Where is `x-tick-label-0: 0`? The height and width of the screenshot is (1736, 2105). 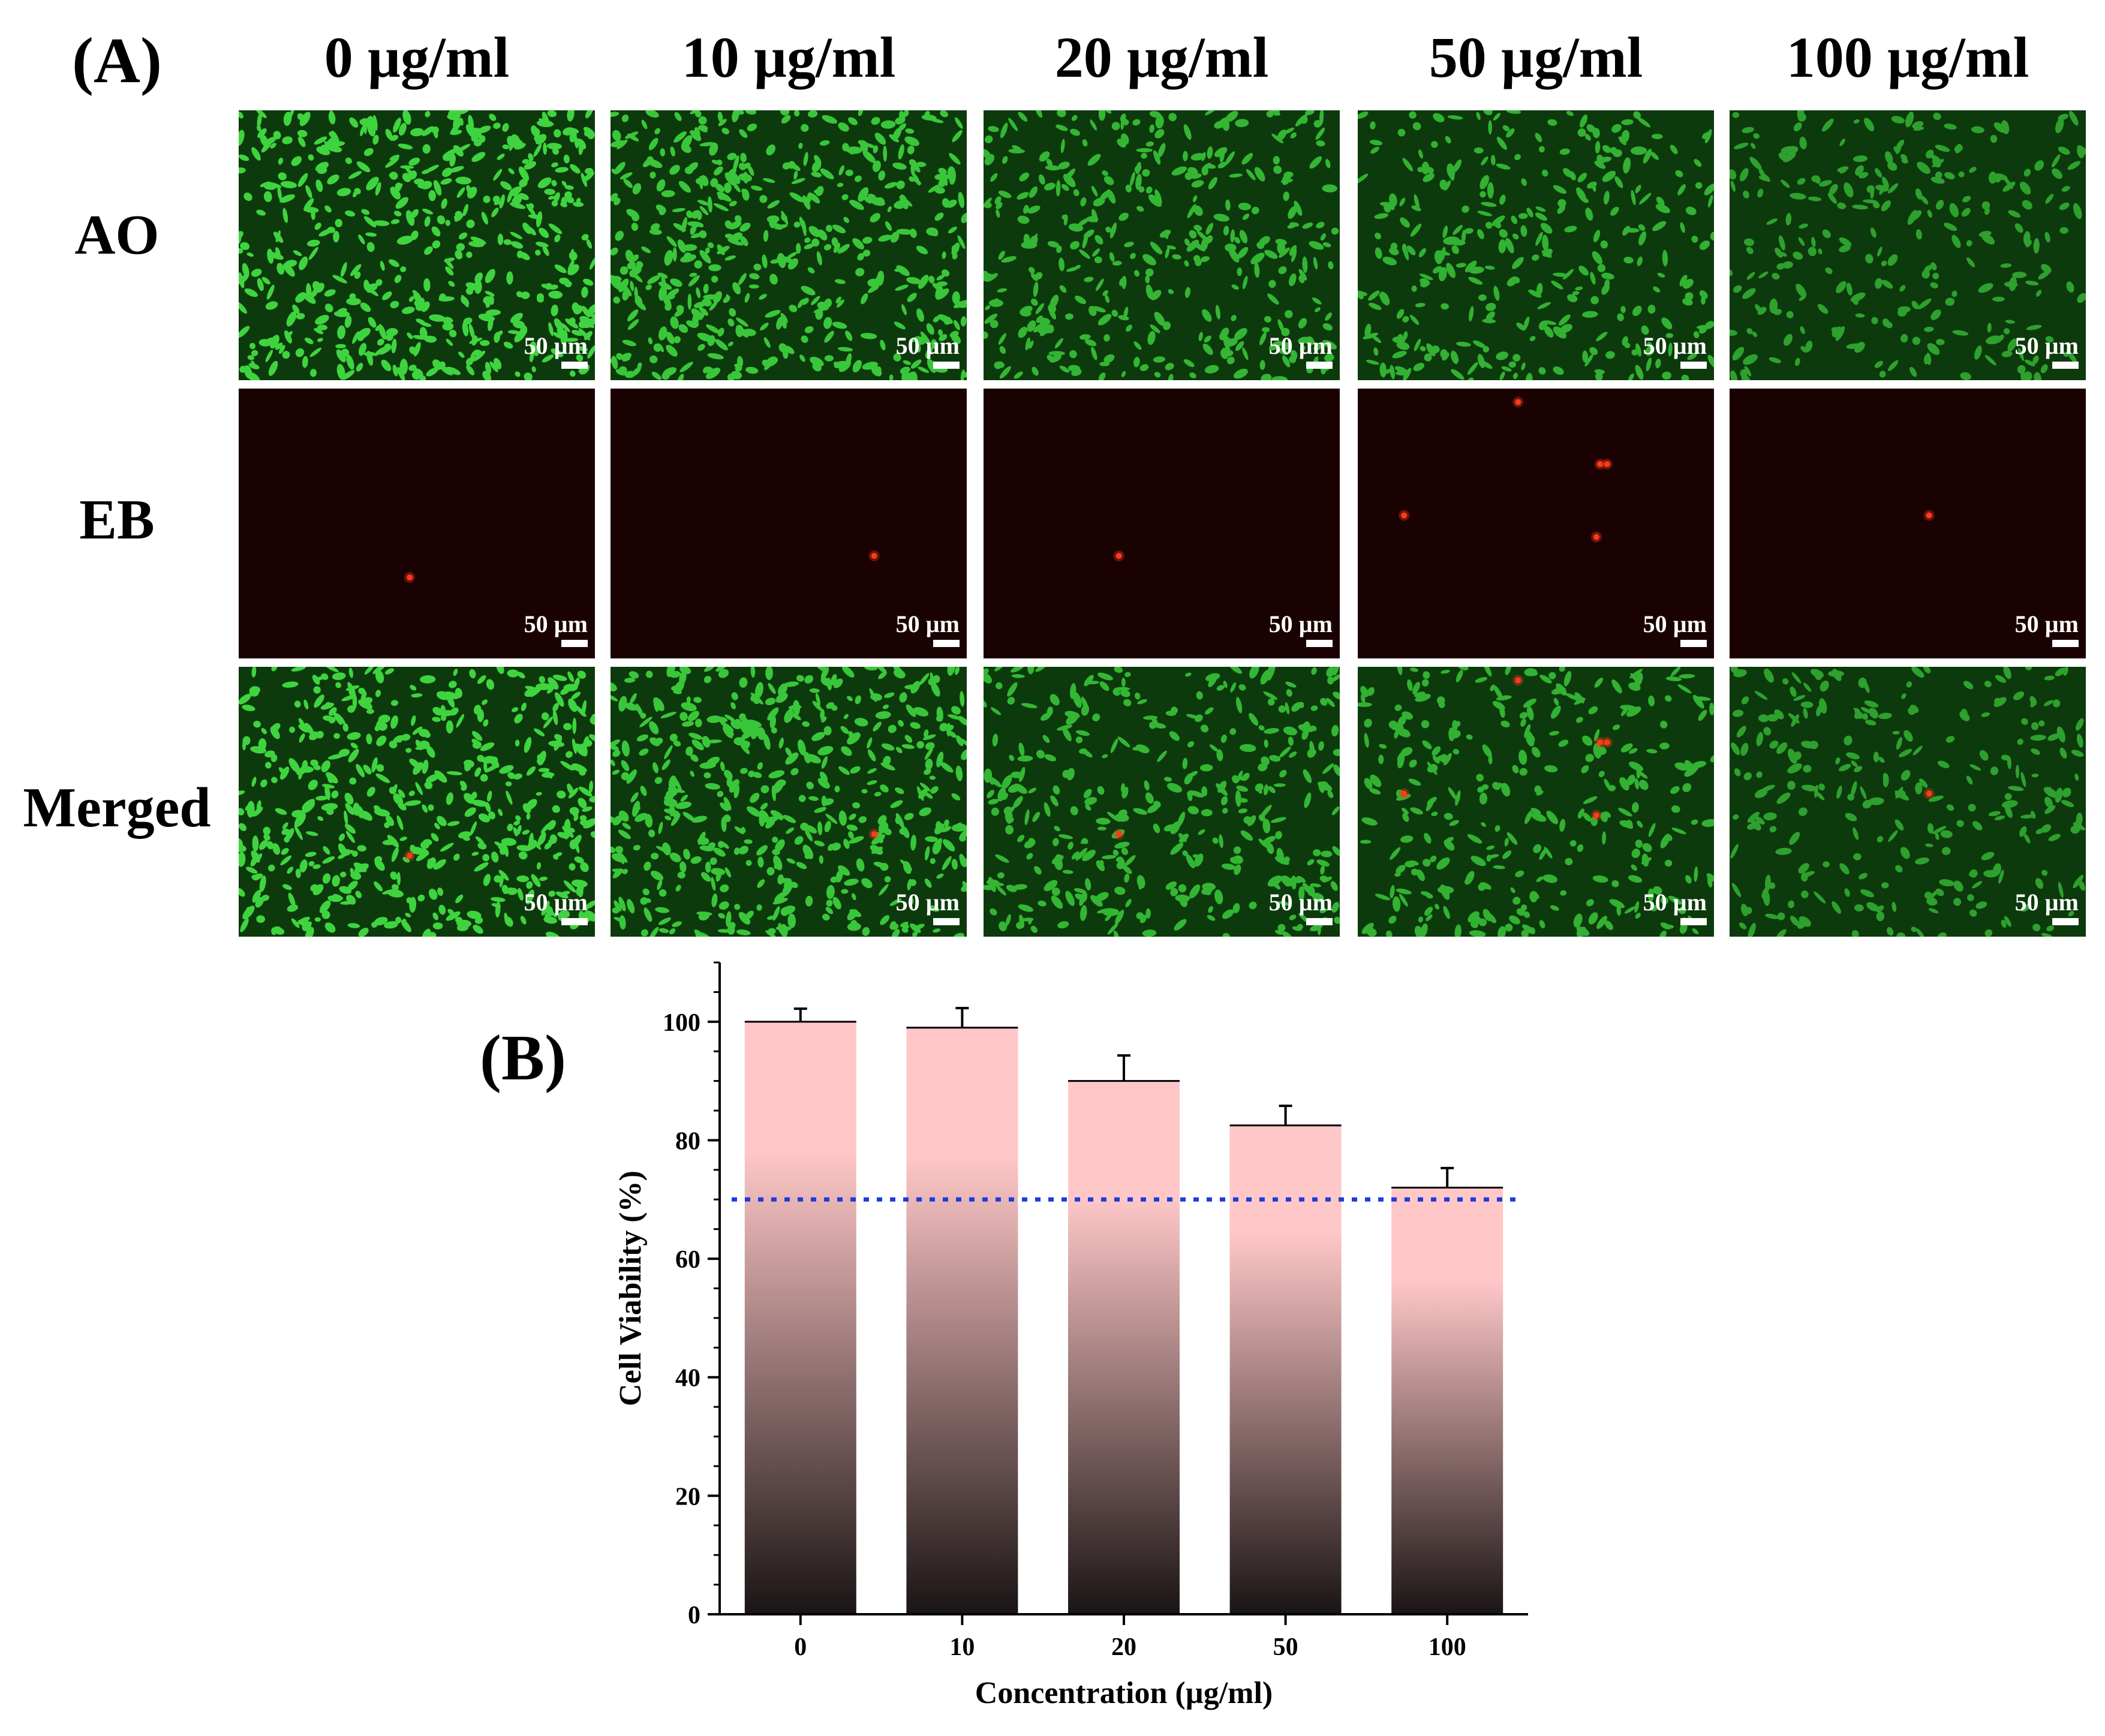 x-tick-label-0: 0 is located at coordinates (801, 1647).